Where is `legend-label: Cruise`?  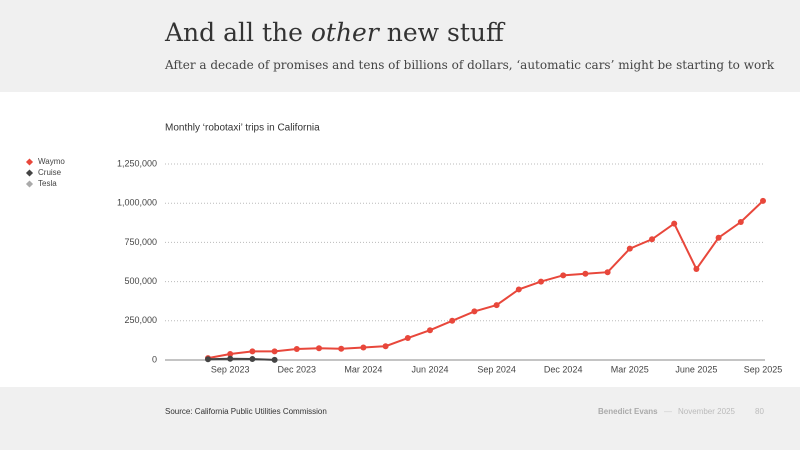 legend-label: Cruise is located at coordinates (50, 172).